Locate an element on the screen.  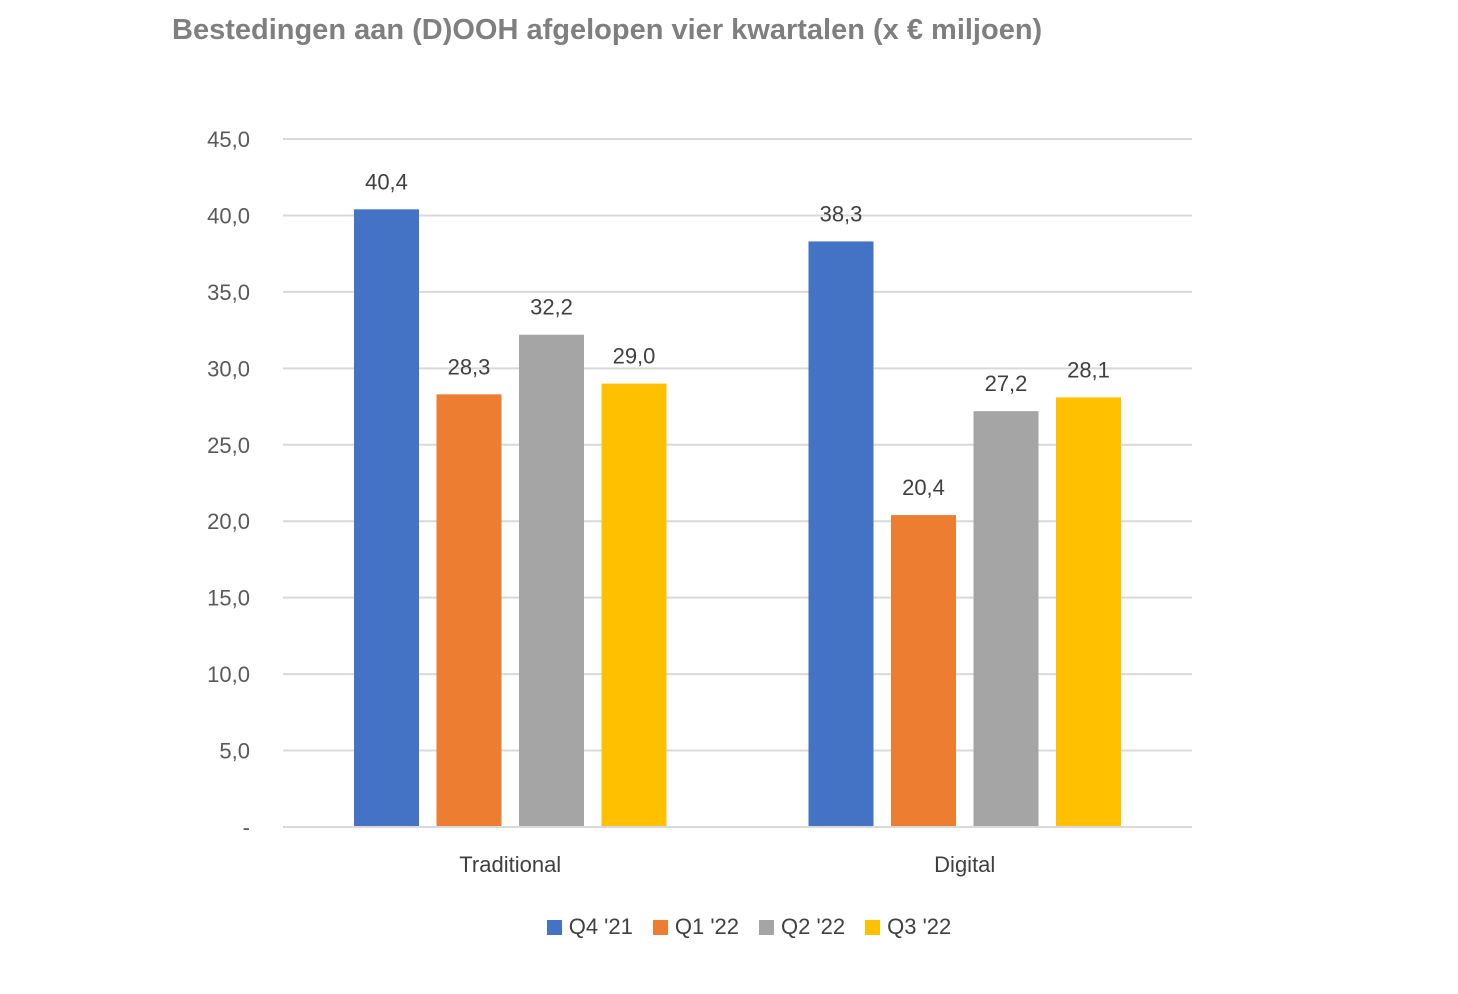
chart-legend: Q4 '21 Q1 '22 Q2 '22 Q3 '22 is located at coordinates (739, 927).